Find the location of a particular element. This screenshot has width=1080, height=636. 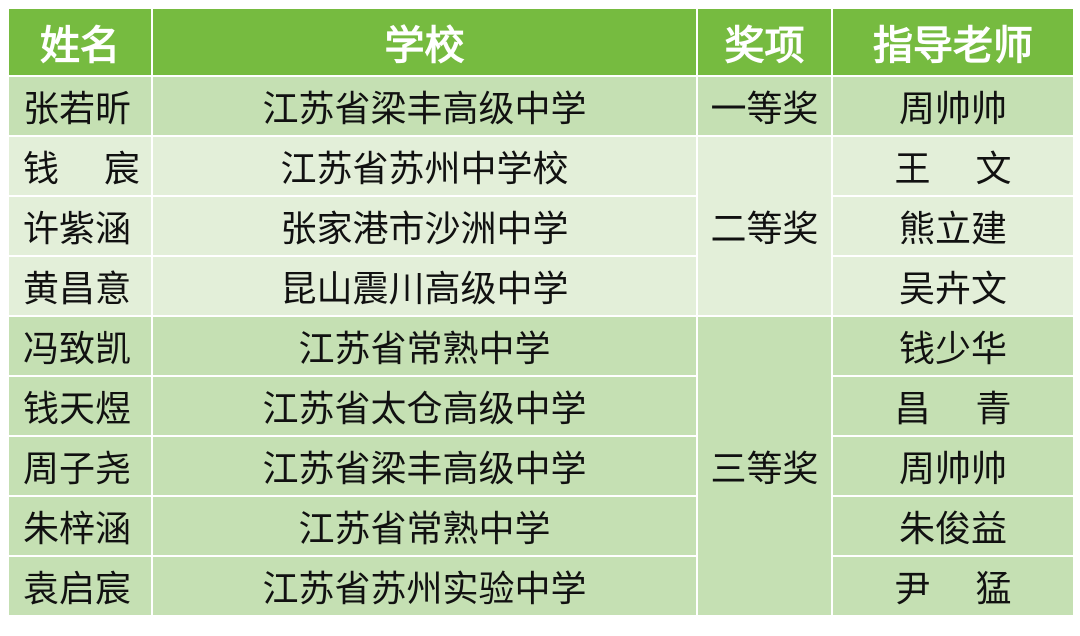

table-row: 钱天煜 江苏省太仓高级中学 昌 青 is located at coordinates (541, 406).